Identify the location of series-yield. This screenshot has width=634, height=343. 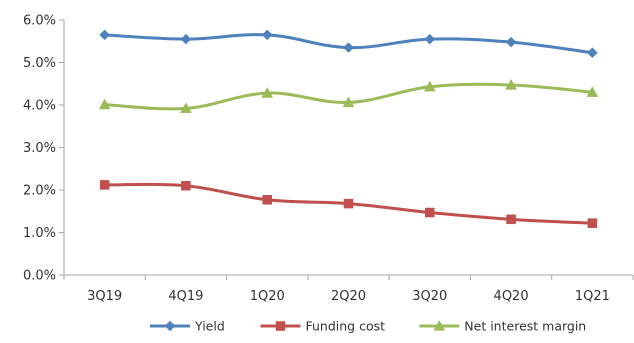
(348, 44).